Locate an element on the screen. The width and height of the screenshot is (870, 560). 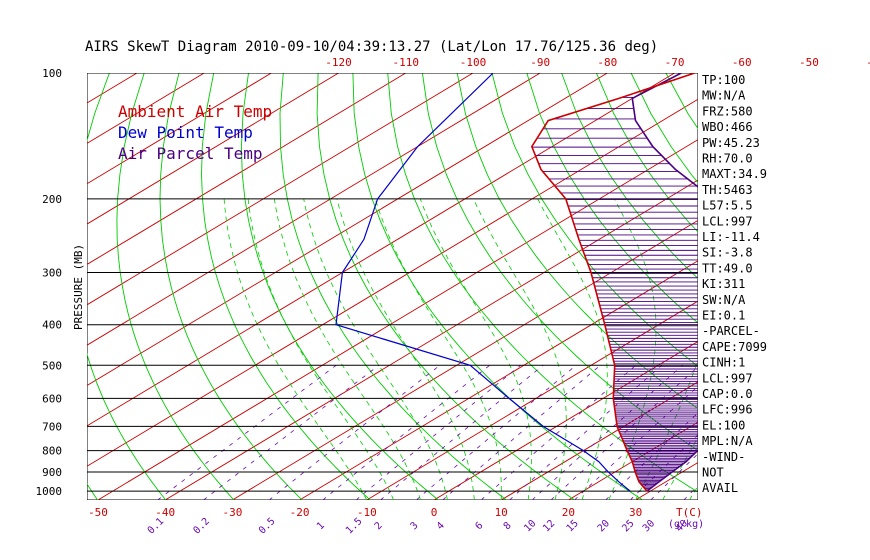
pressure-axis-label: PRESSURE (MB) is located at coordinates (78, 287).